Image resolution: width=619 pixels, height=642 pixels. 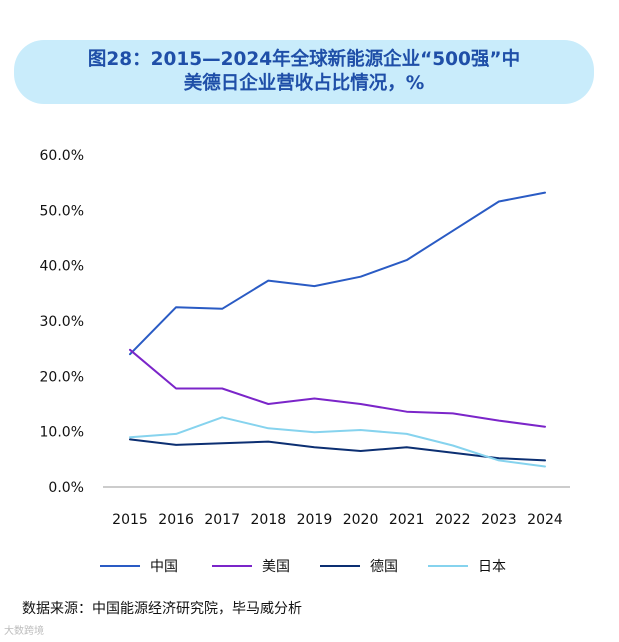 I want to click on x-tick-label: 2022, so click(x=453, y=520).